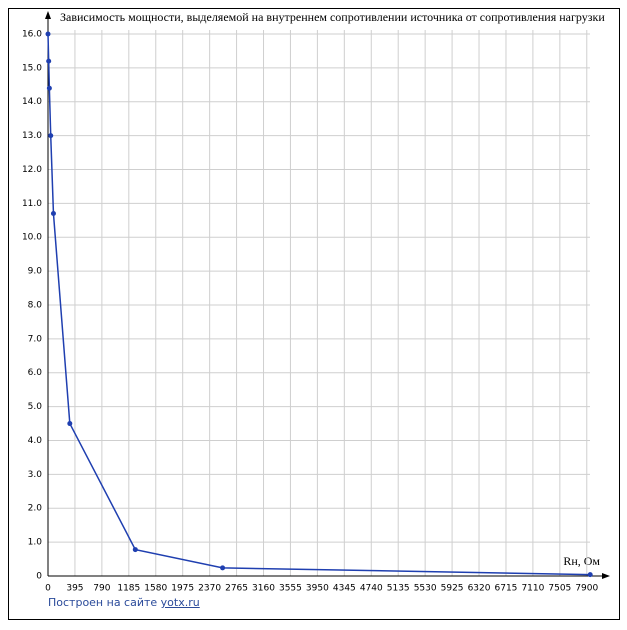 The image size is (627, 630). Describe the element at coordinates (35, 475) in the screenshot. I see `y-tick-label: 3.0` at that location.